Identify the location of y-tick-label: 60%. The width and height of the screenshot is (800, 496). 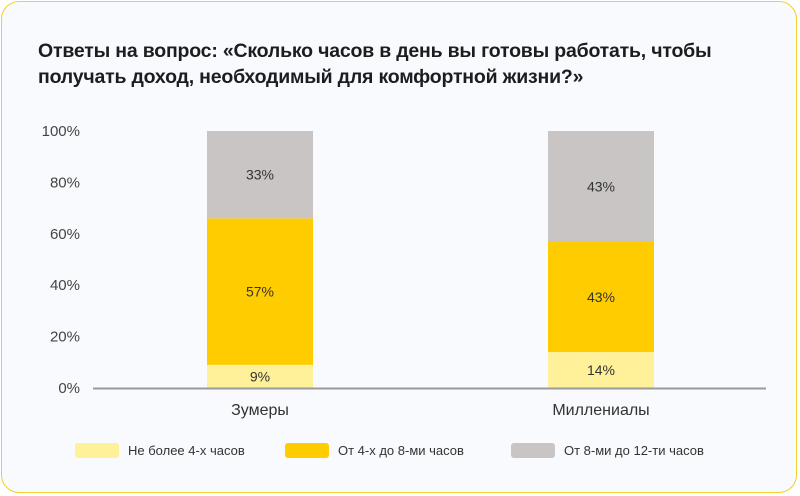
(65, 234).